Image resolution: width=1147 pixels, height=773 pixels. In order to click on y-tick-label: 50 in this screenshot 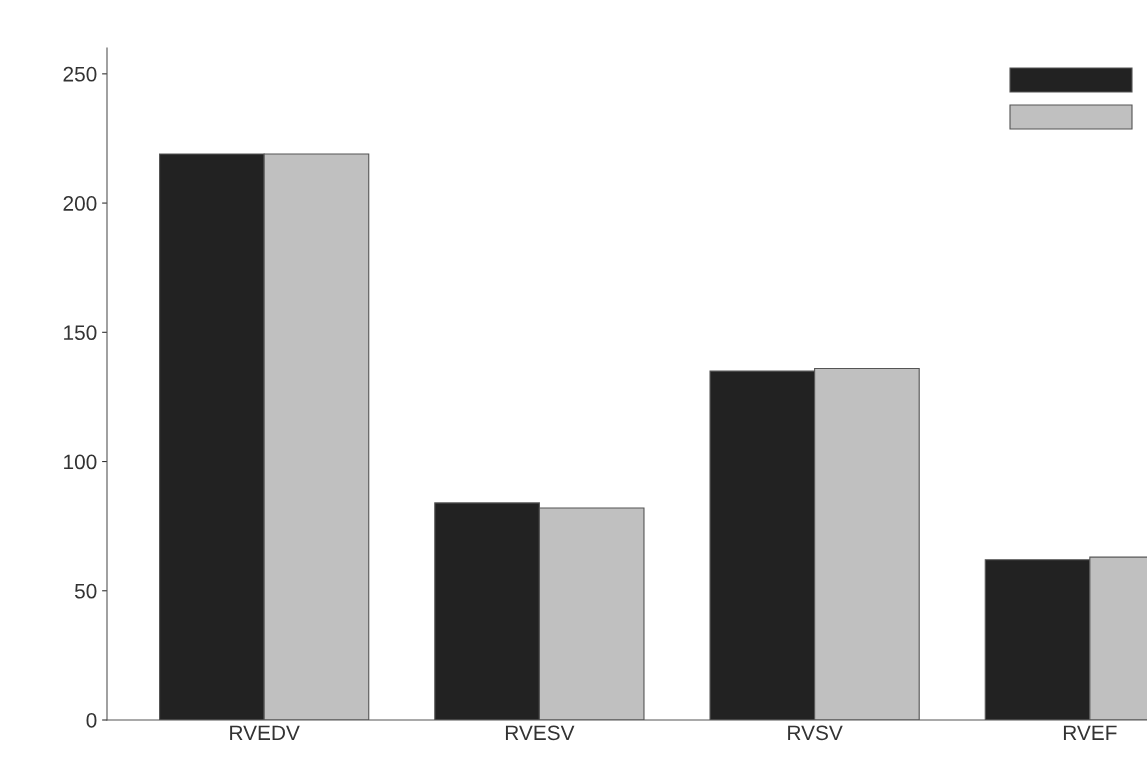, I will do `click(85, 591)`.